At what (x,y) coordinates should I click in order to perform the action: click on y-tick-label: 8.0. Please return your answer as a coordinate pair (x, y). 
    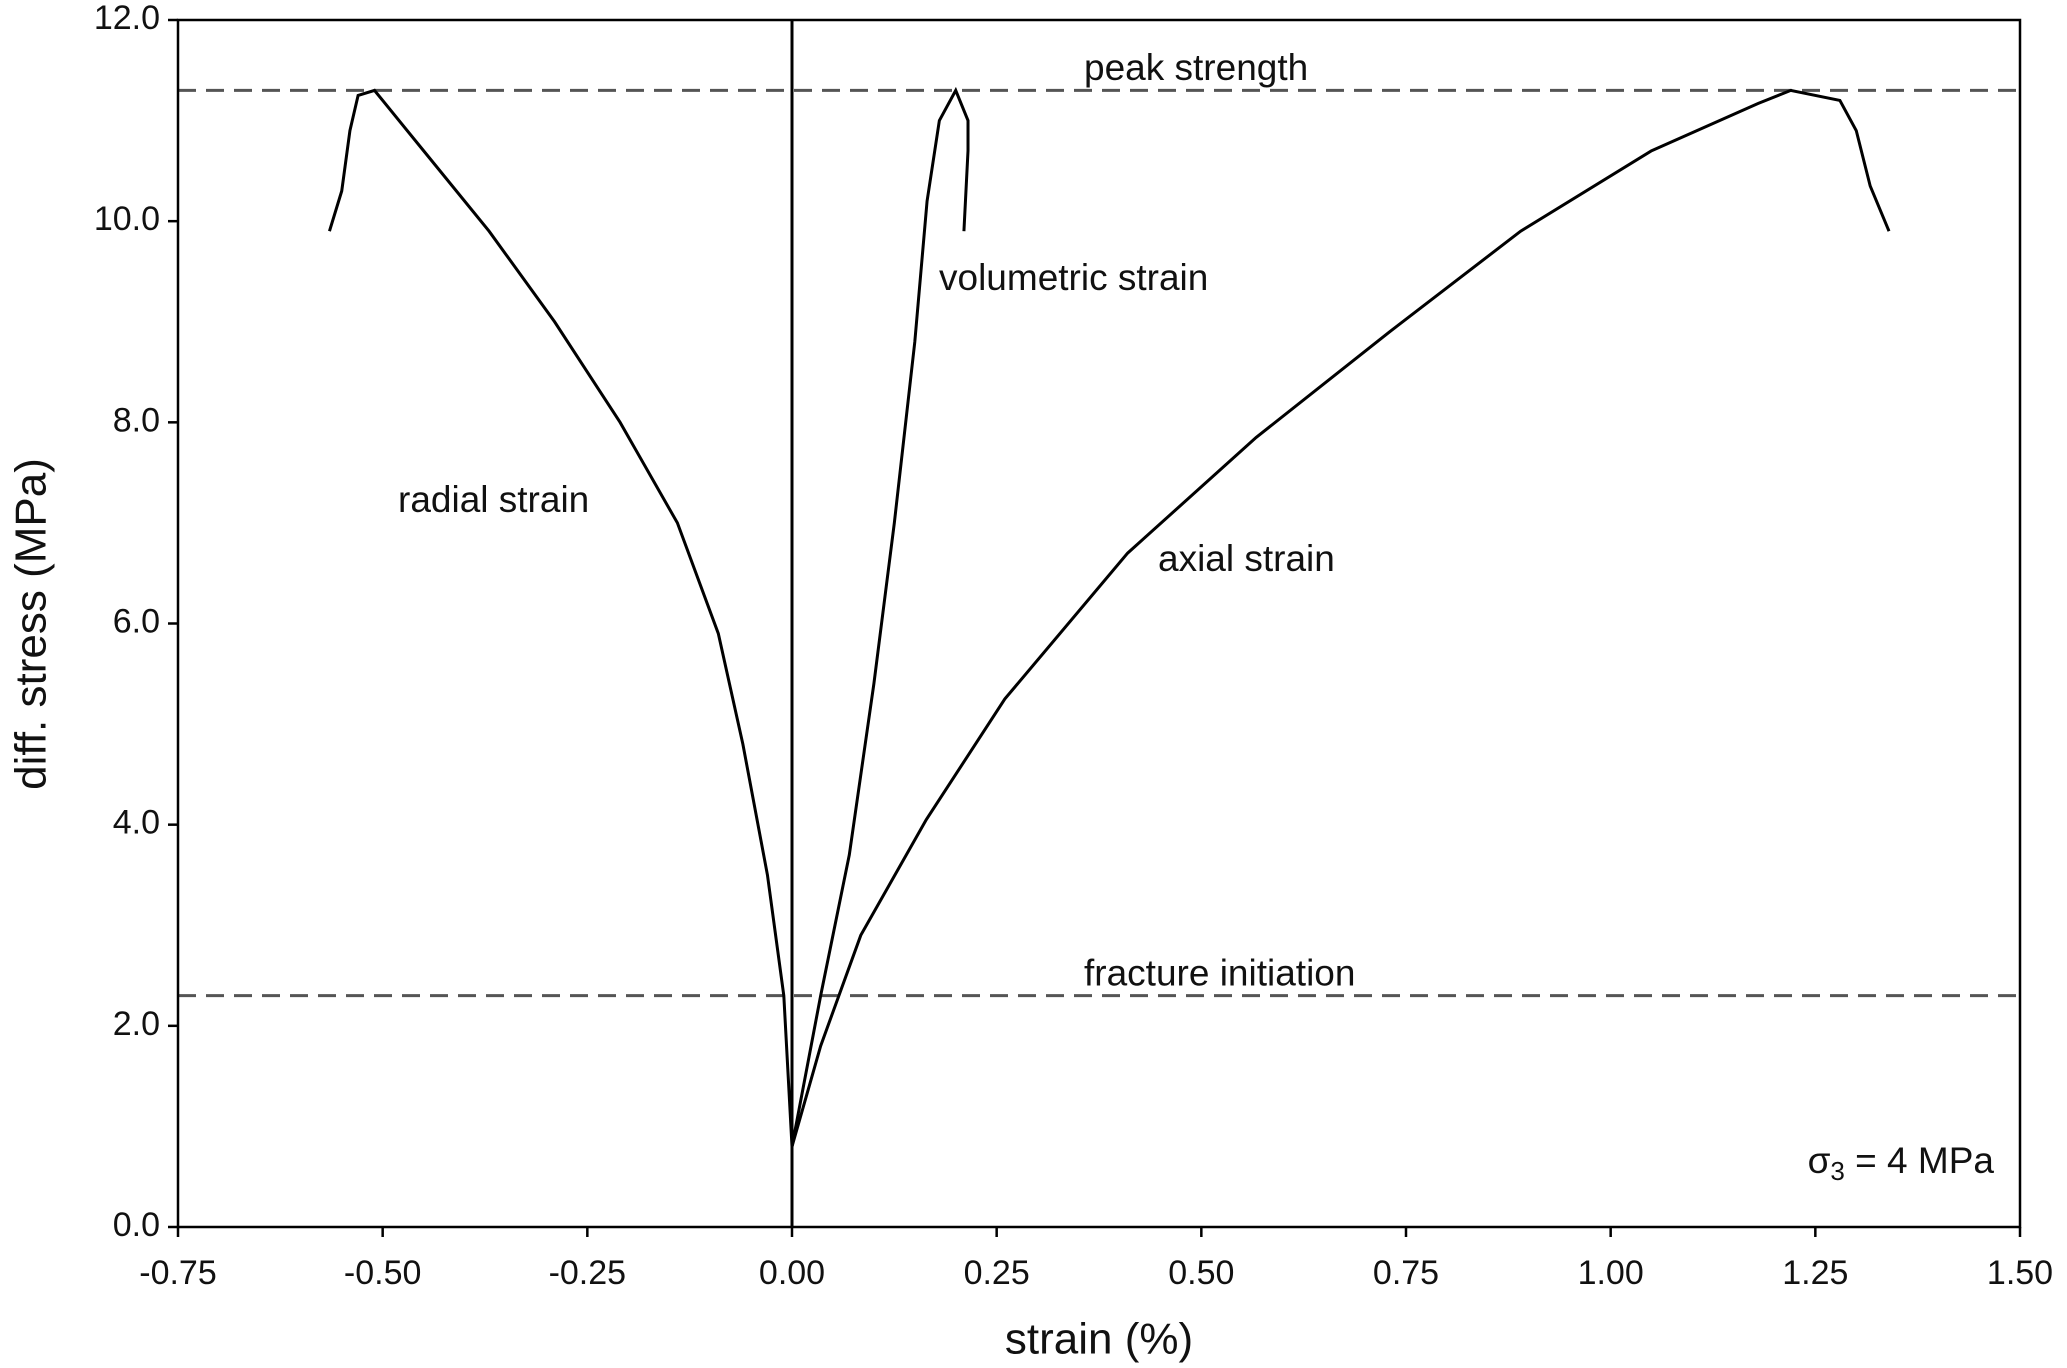
    Looking at the image, I should click on (136, 420).